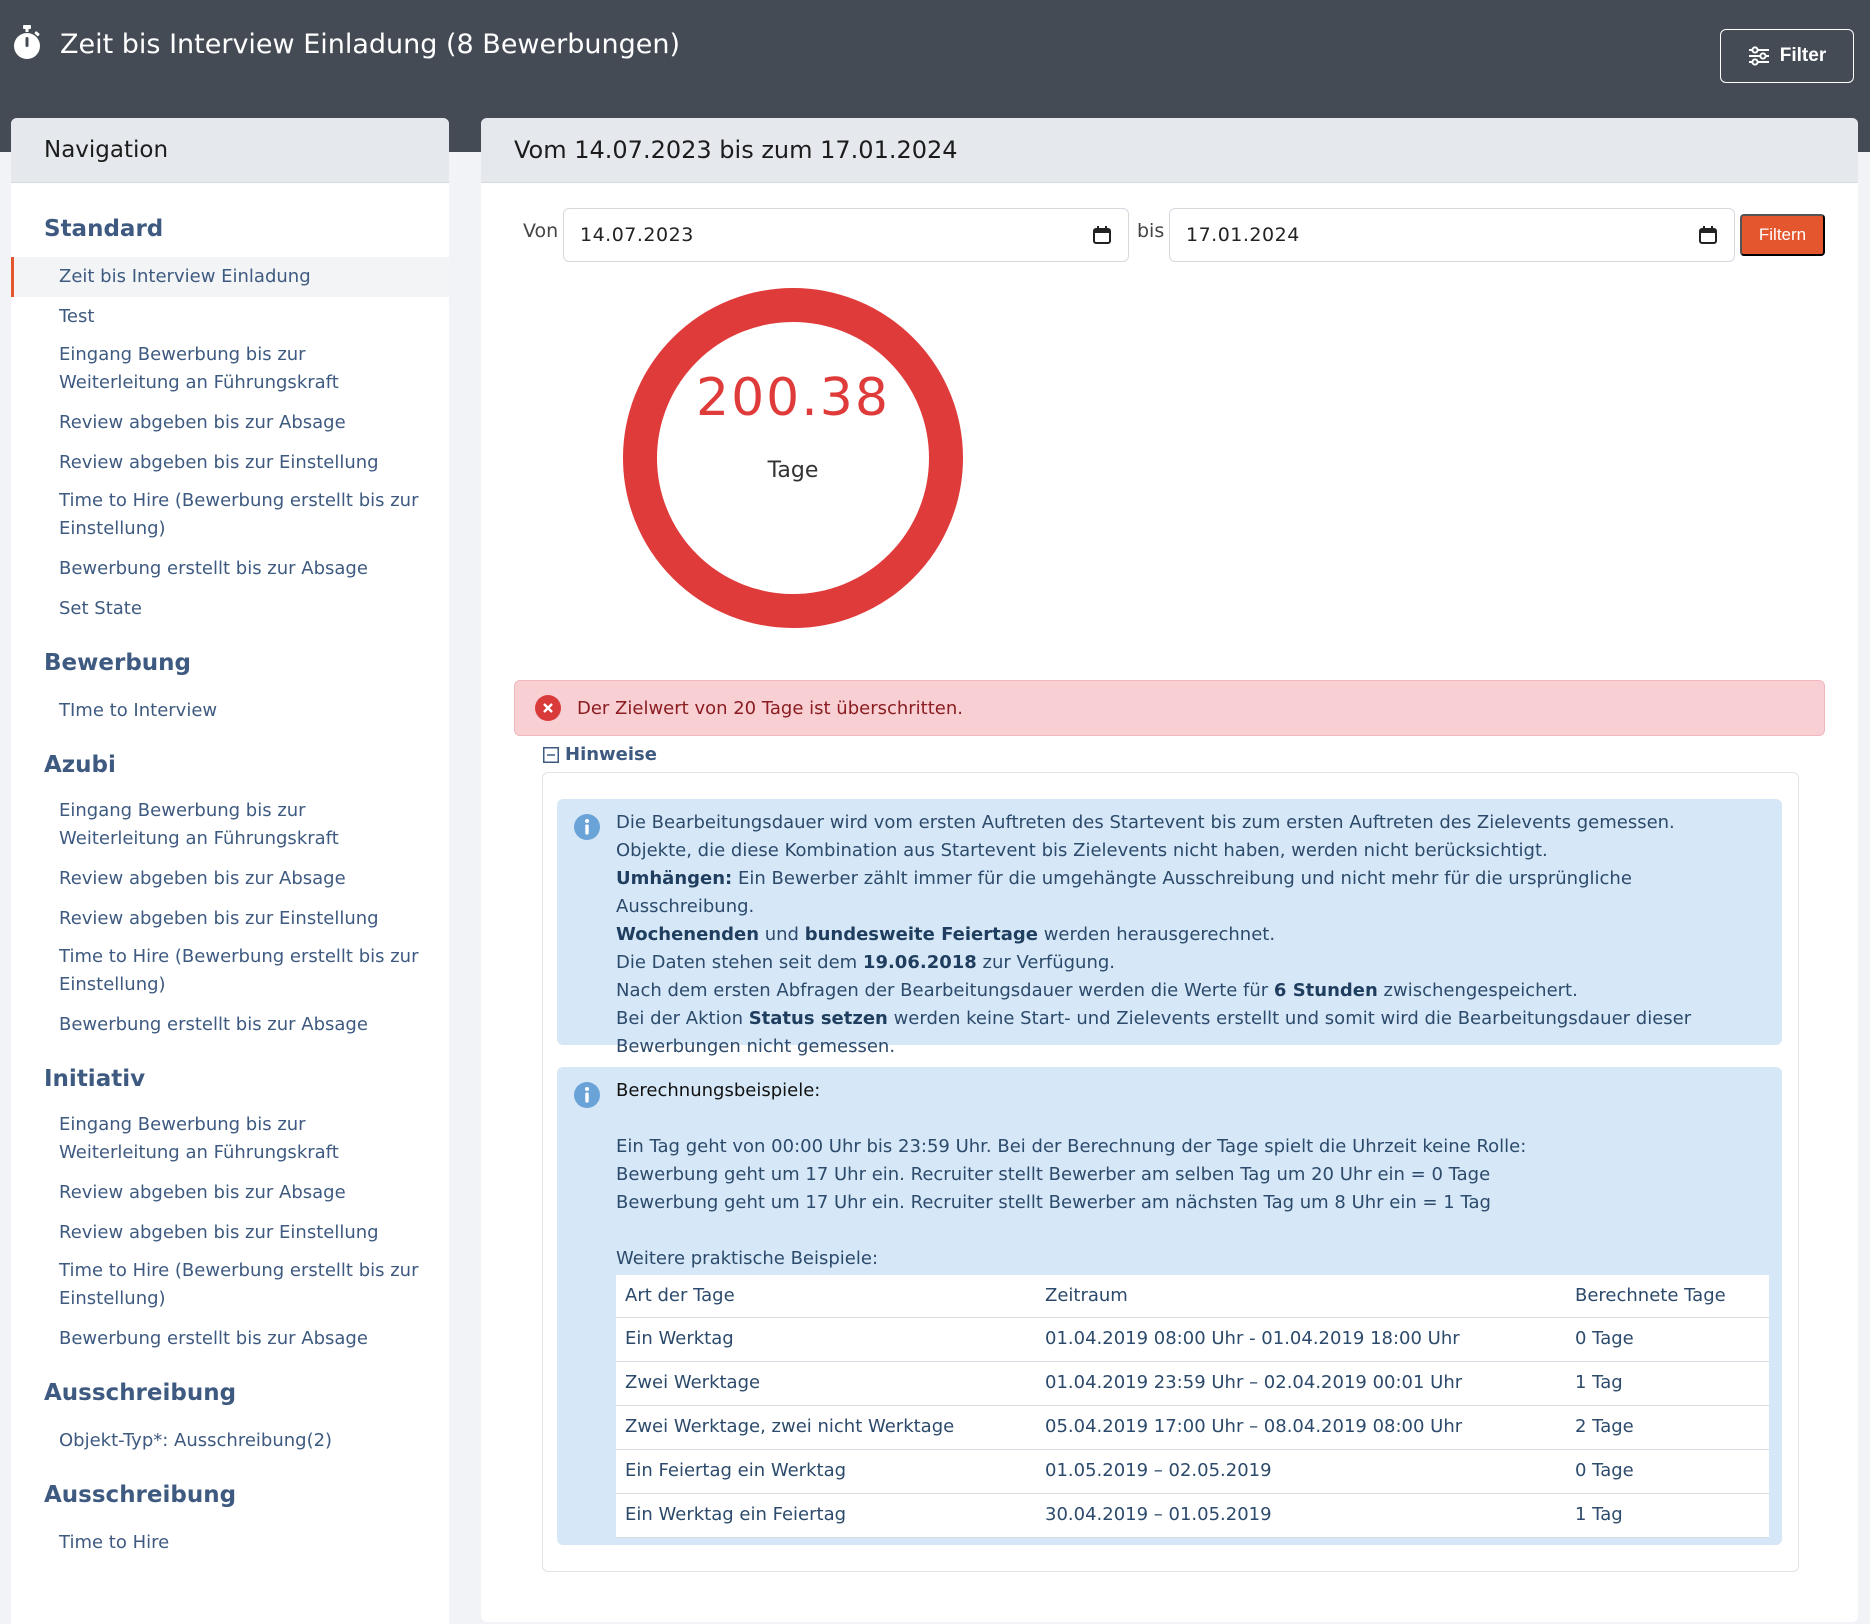 This screenshot has height=1624, width=1870. I want to click on von-date-input: 14.07.2023, so click(846, 235).